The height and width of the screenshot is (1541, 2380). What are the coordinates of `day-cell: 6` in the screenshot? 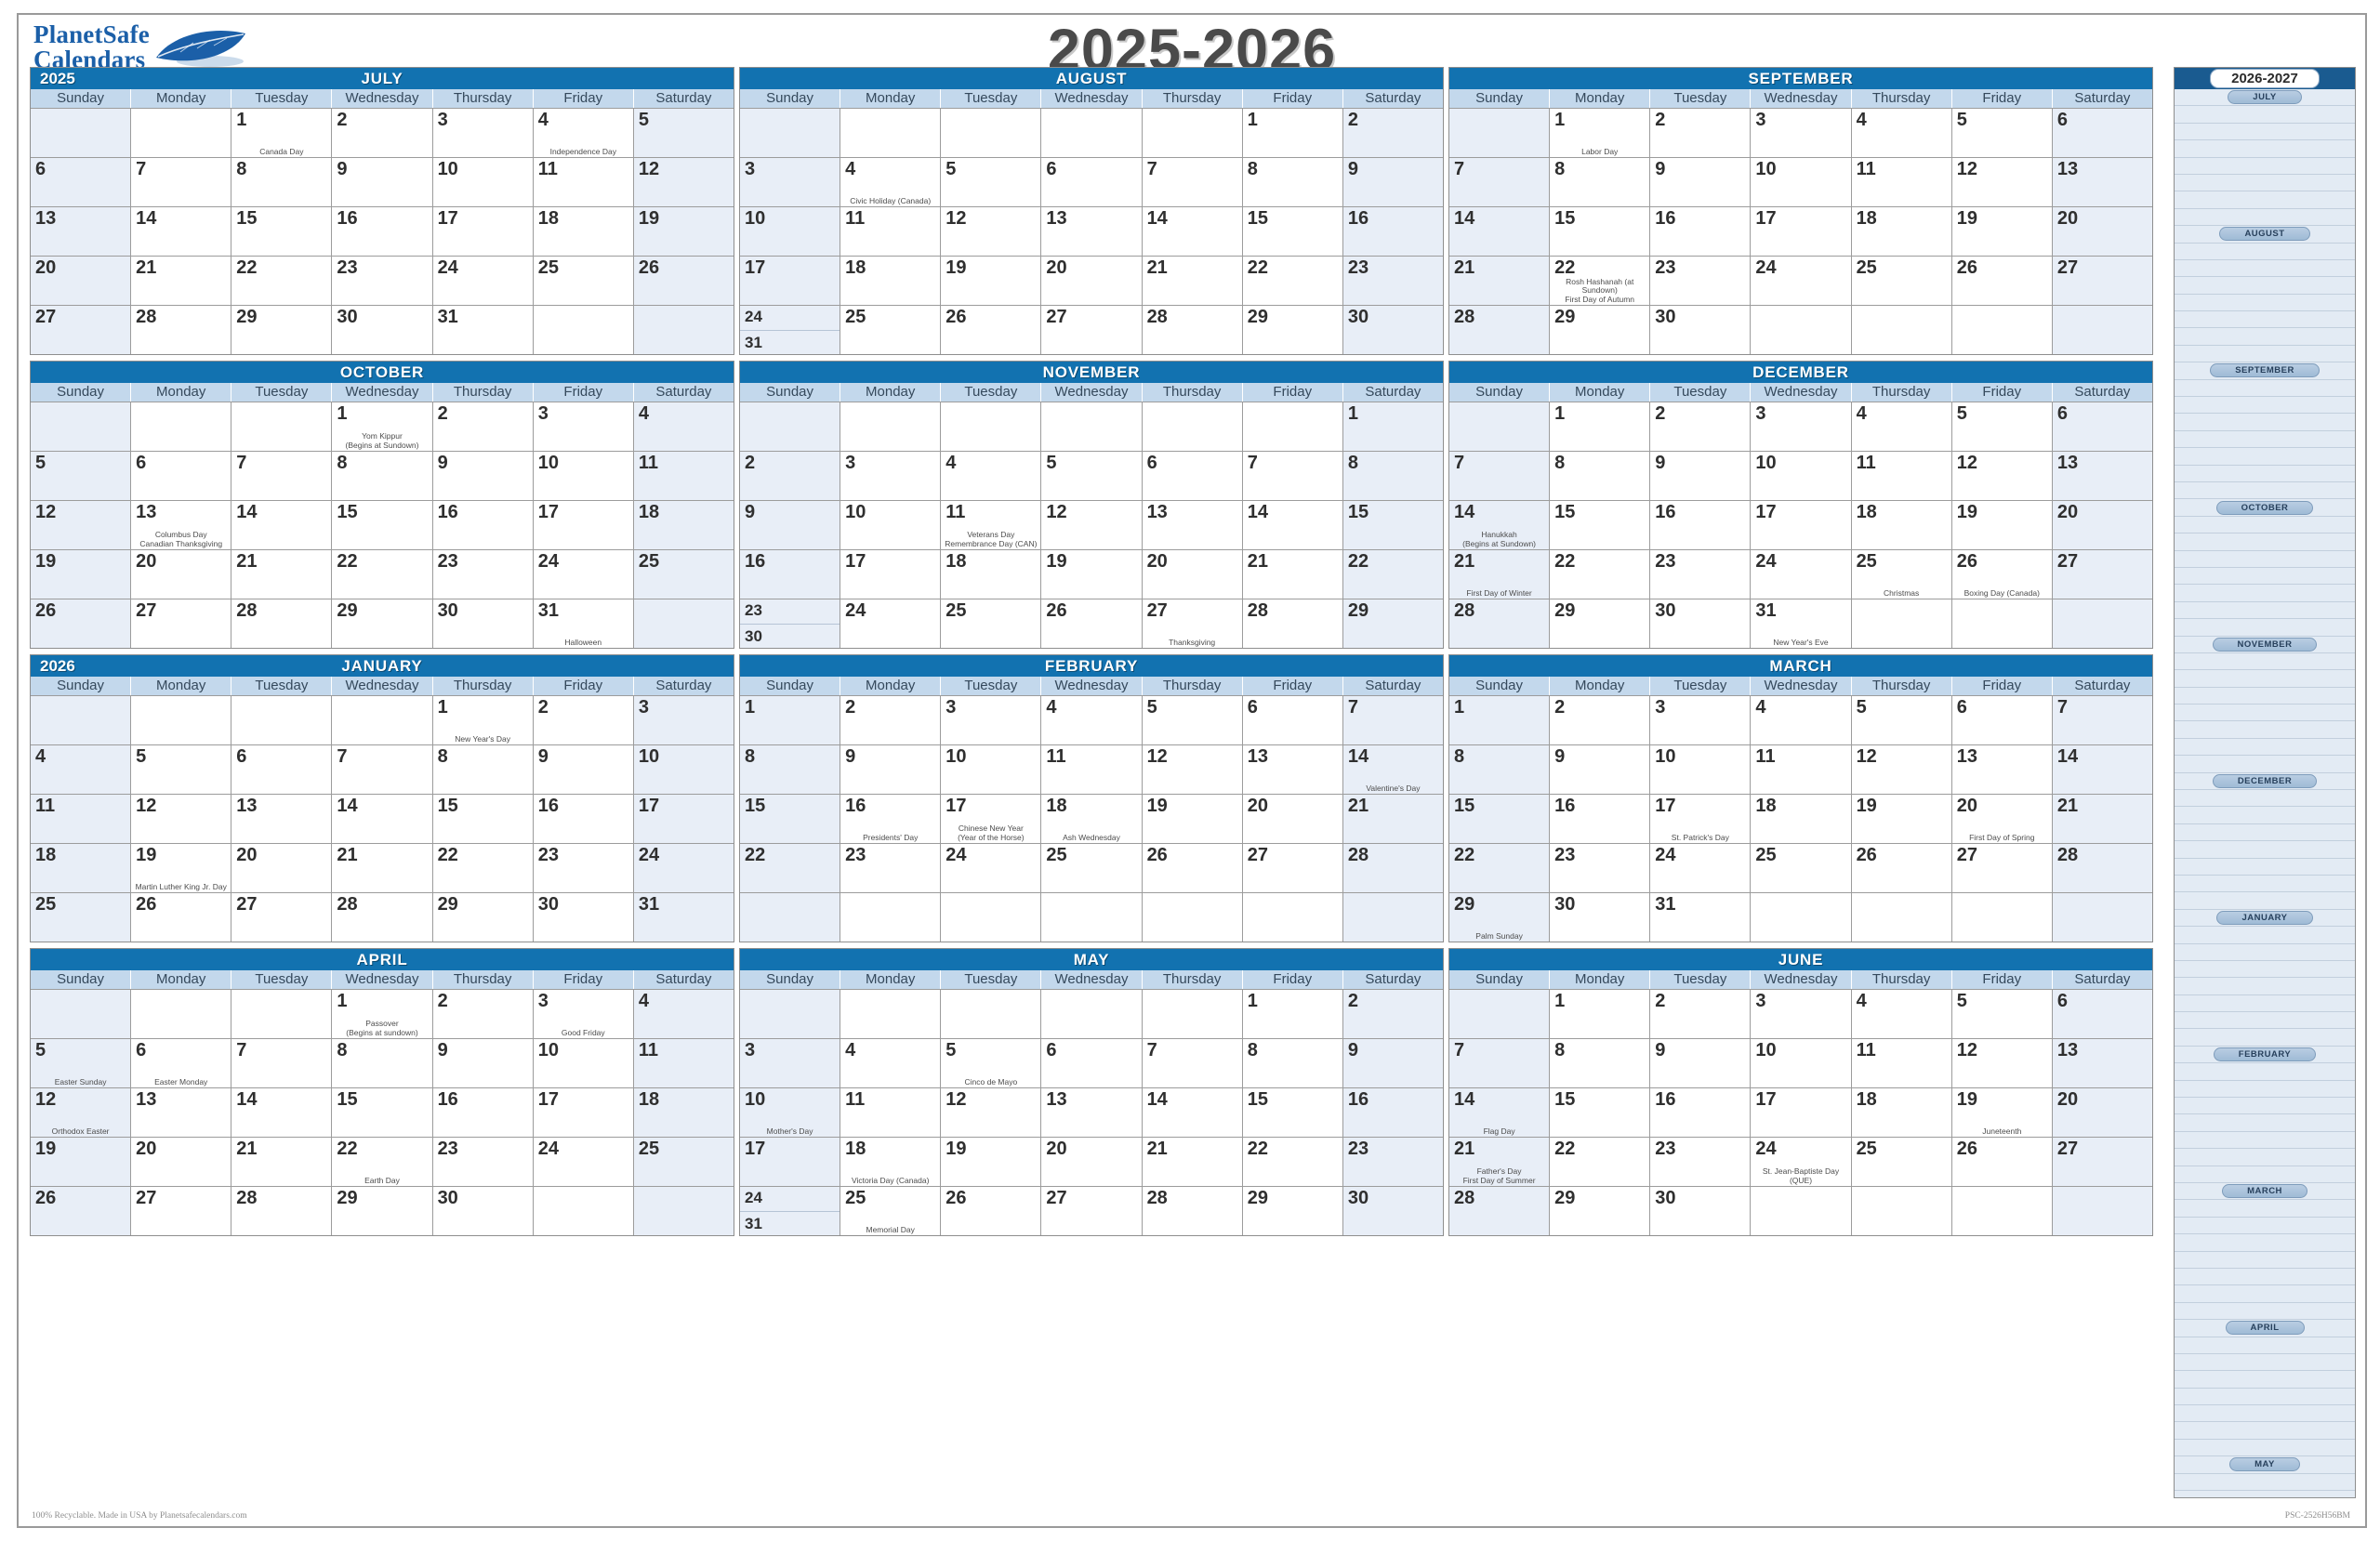 It's located at (2002, 720).